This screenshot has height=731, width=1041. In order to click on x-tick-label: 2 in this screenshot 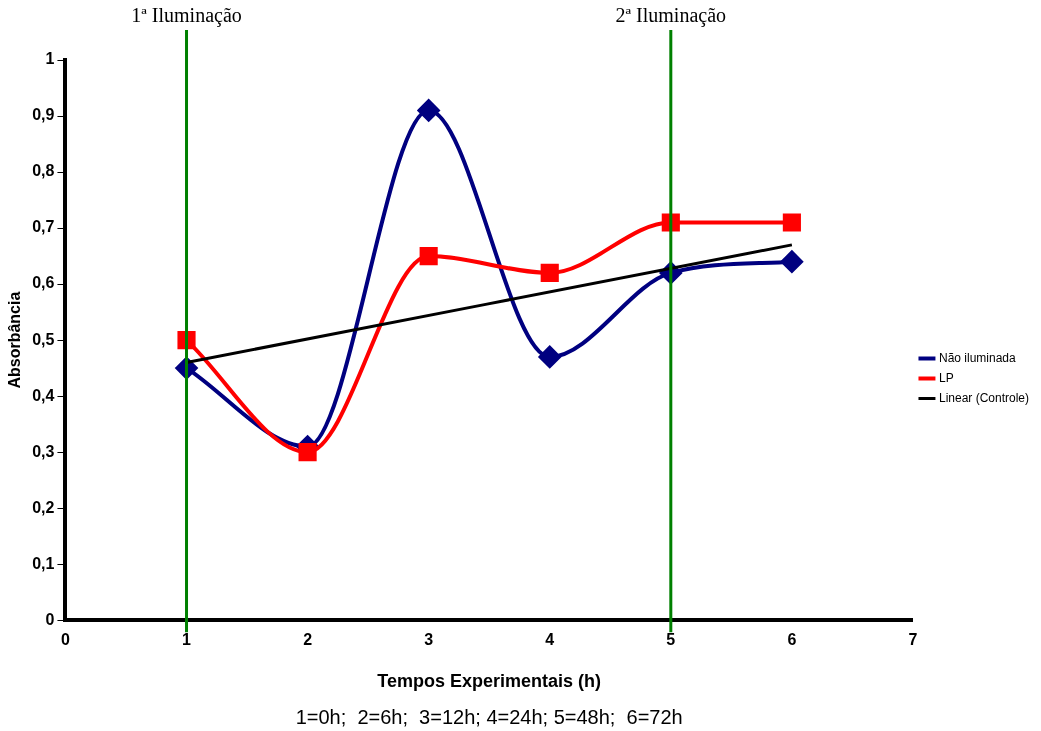, I will do `click(308, 640)`.